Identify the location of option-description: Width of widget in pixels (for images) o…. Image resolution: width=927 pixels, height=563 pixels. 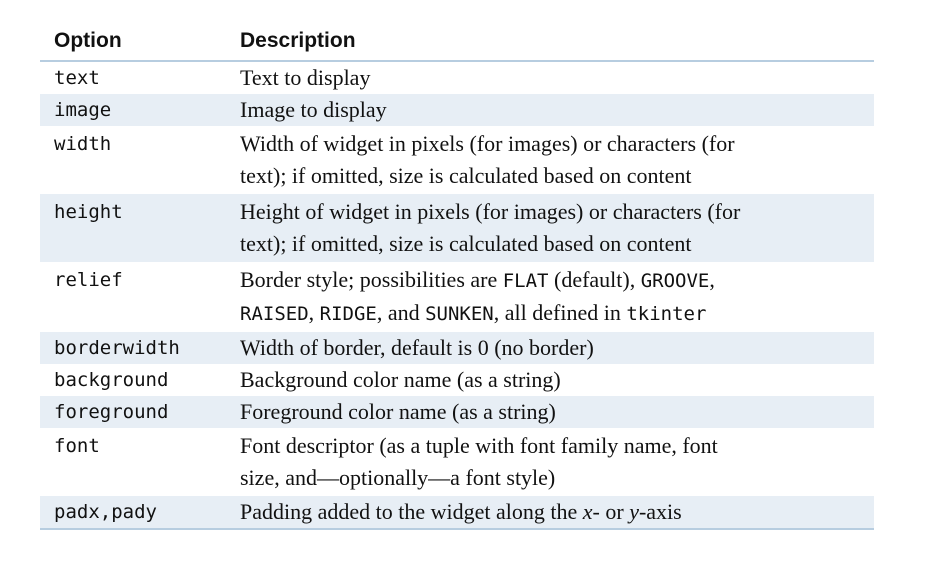
(551, 160).